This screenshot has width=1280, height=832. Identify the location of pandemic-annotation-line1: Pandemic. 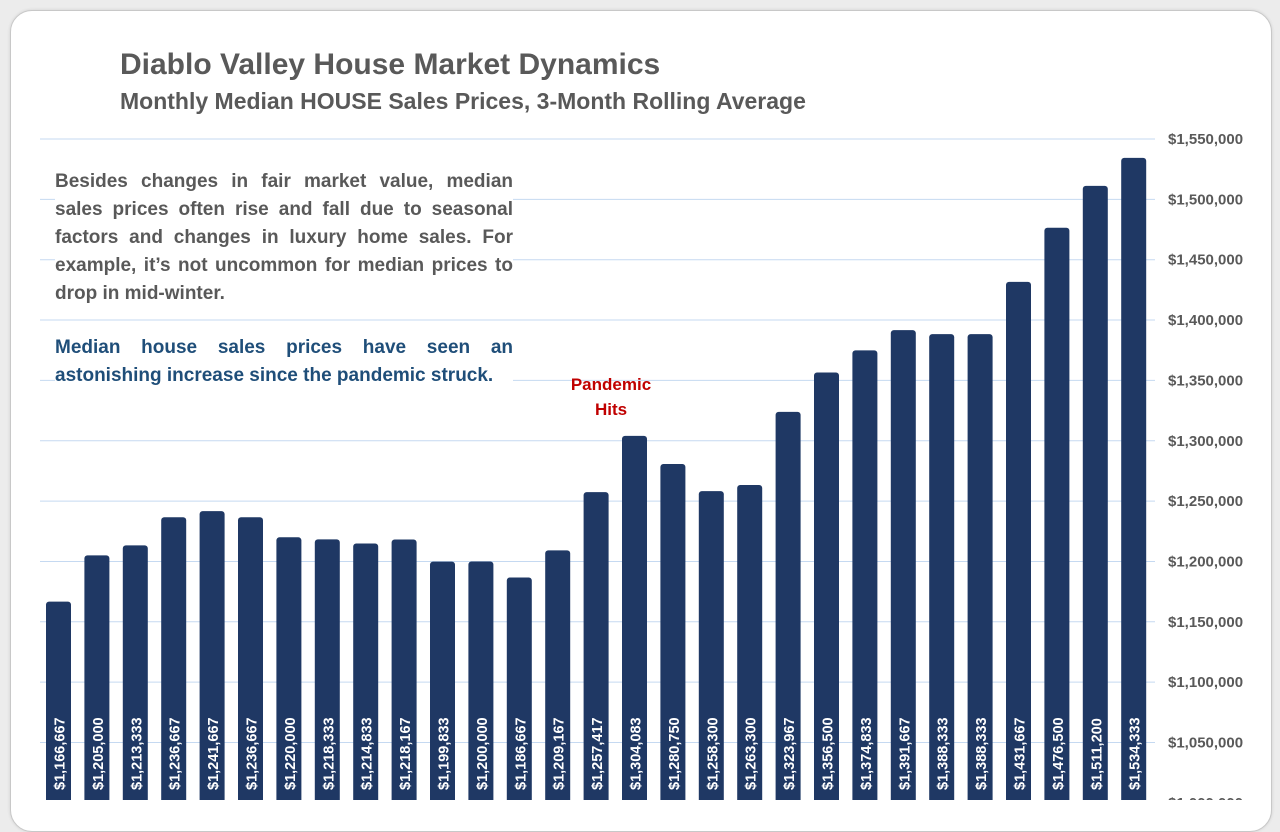
(611, 384).